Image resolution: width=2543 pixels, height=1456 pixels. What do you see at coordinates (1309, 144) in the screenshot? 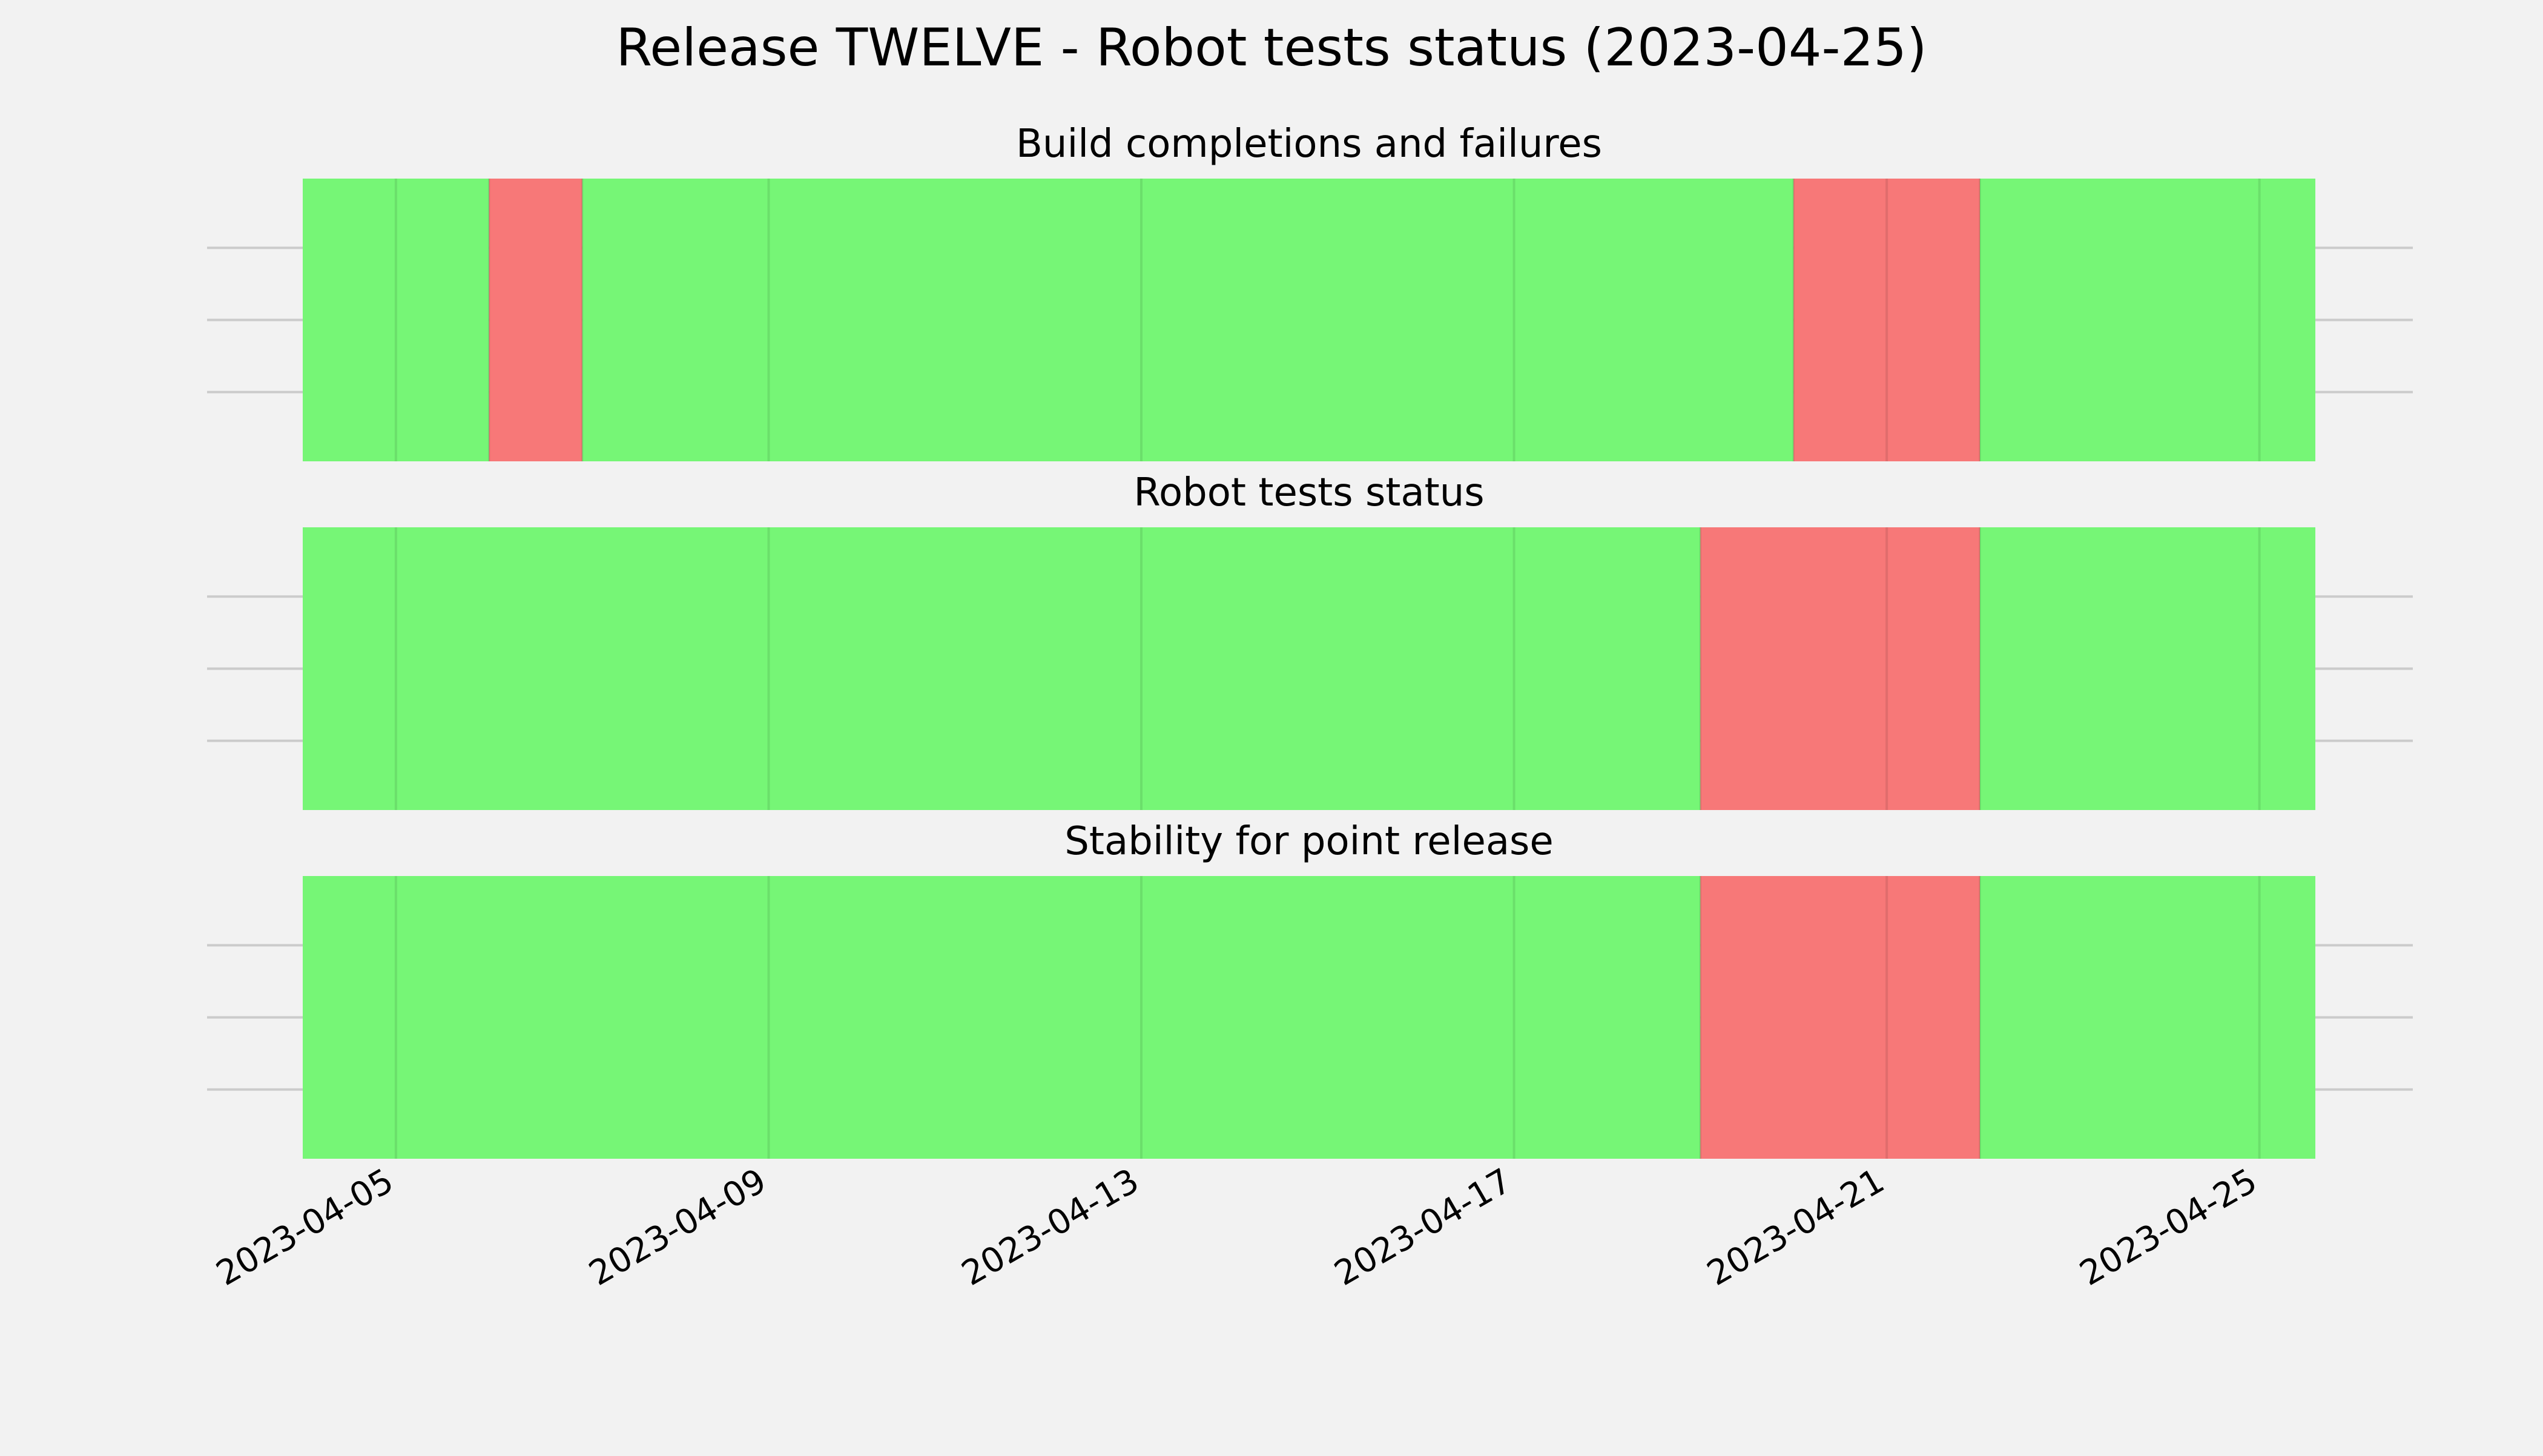
I see `panel-title: Build completions and failures` at bounding box center [1309, 144].